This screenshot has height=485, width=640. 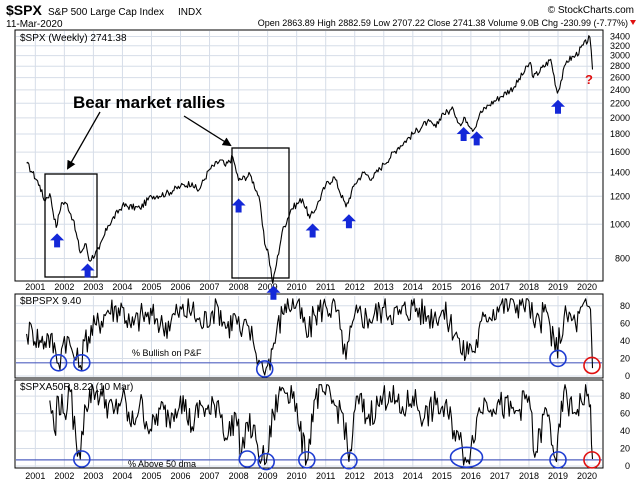 I want to click on bear-box-2008-2009, so click(x=260, y=213).